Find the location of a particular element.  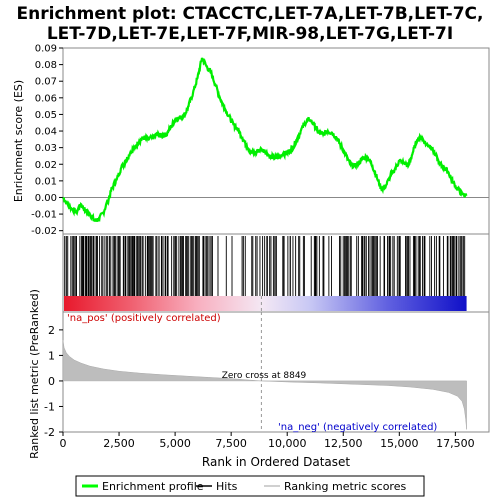

ranked-colorbar is located at coordinates (265, 303).